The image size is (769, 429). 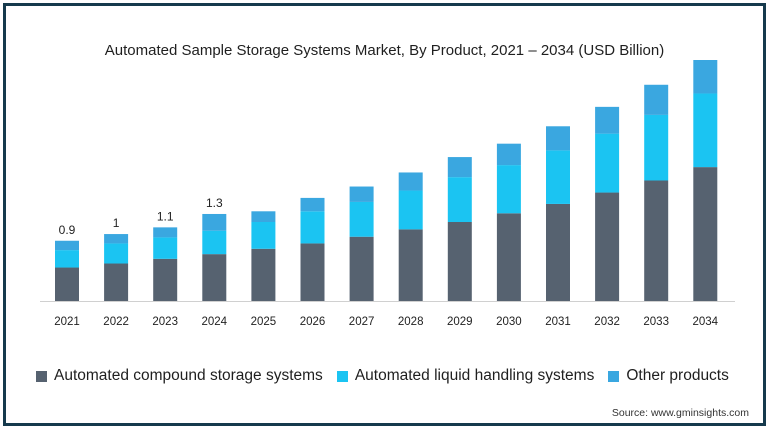 I want to click on legend-label-1: Automated compound storage systems, so click(x=188, y=375).